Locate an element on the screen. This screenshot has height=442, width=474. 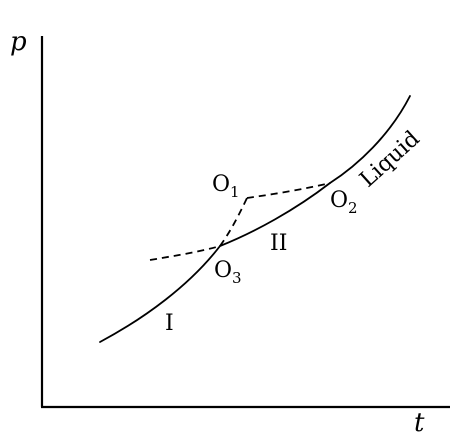
curve-label-liquid: Liquid is located at coordinates (390, 159).